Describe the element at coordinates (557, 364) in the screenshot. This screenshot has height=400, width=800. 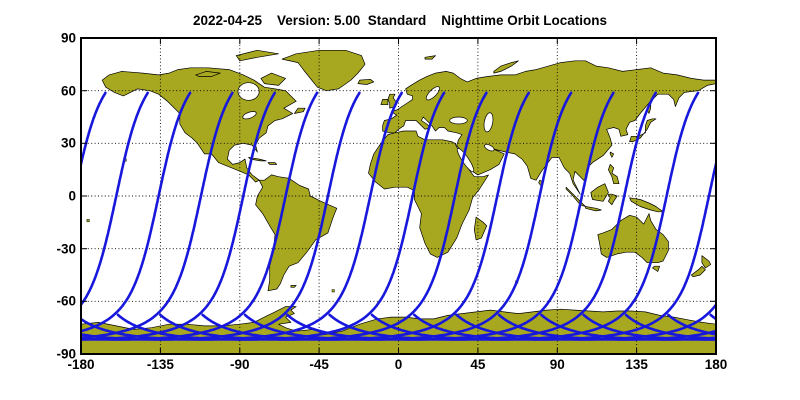
I see `x-tick-label: 90` at that location.